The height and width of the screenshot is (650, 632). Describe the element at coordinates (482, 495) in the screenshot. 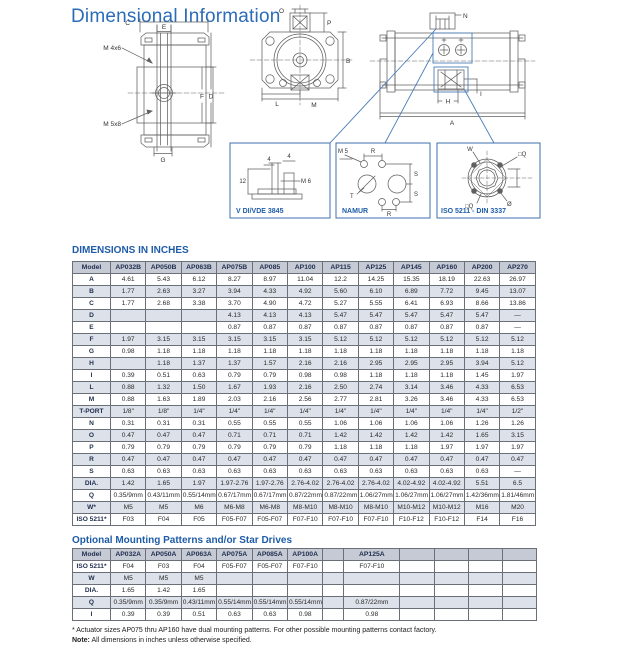

I see `table-cell: 1.42/36mm` at that location.